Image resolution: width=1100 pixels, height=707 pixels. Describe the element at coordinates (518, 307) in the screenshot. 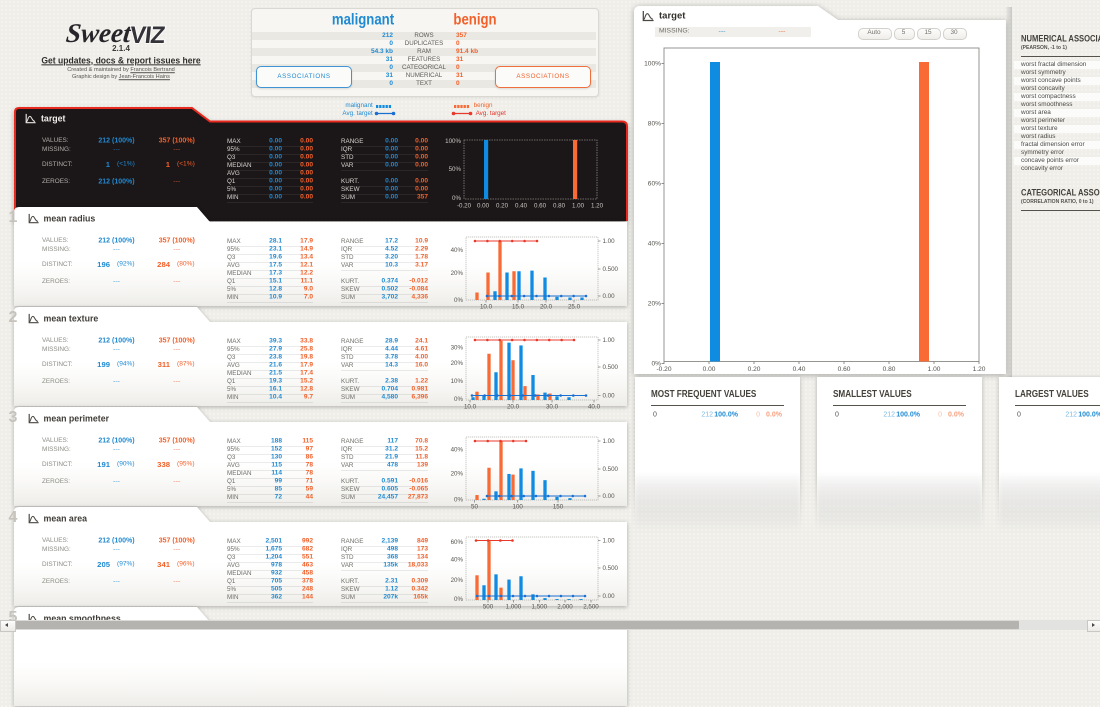

I see `svg-text: 15.0` at that location.